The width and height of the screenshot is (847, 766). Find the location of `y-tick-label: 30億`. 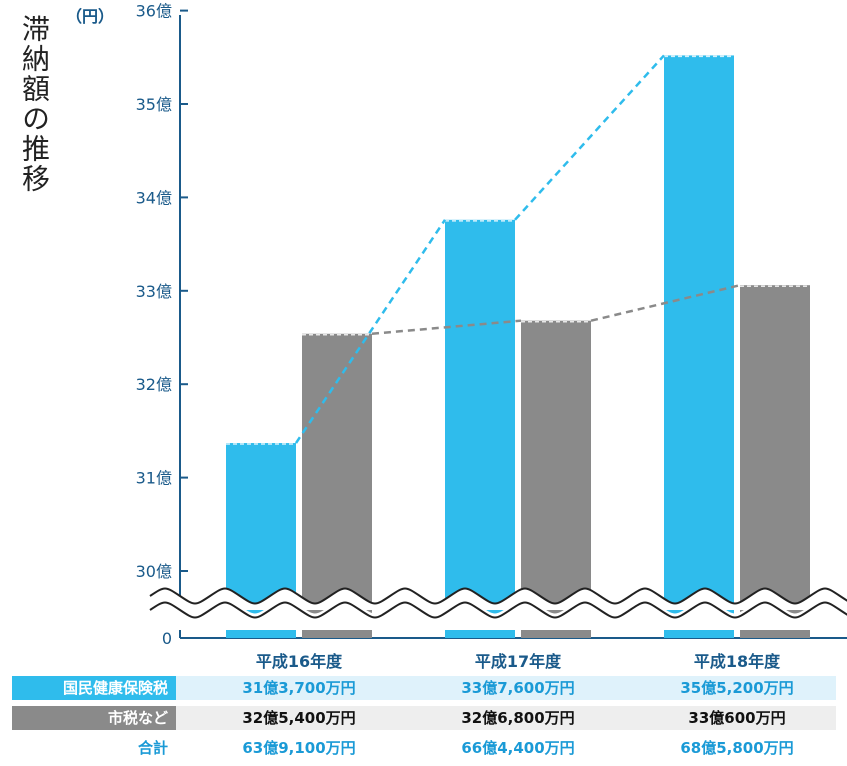

y-tick-label: 30億 is located at coordinates (154, 571).